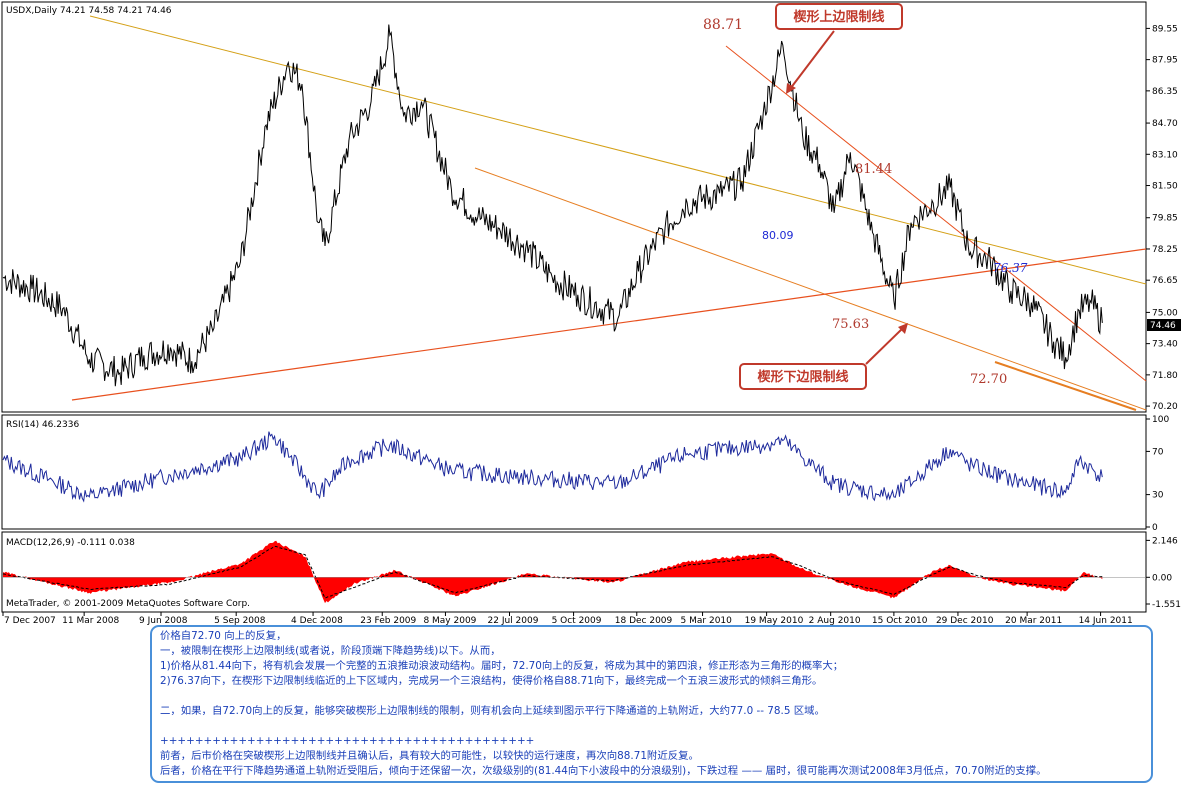  What do you see at coordinates (988, 379) in the screenshot?
I see `annotation-72-70: 72.70` at bounding box center [988, 379].